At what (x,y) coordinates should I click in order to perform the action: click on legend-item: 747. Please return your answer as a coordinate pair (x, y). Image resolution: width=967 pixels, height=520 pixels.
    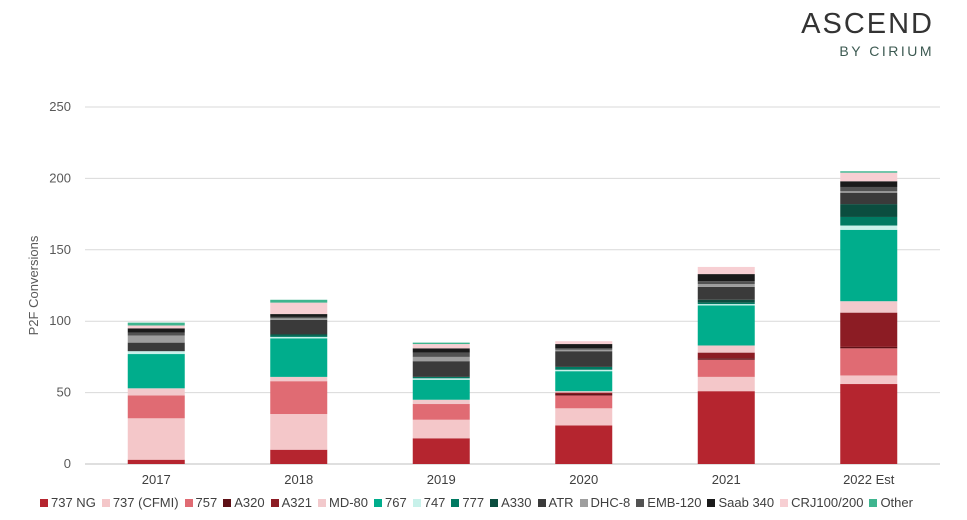
    Looking at the image, I should click on (429, 502).